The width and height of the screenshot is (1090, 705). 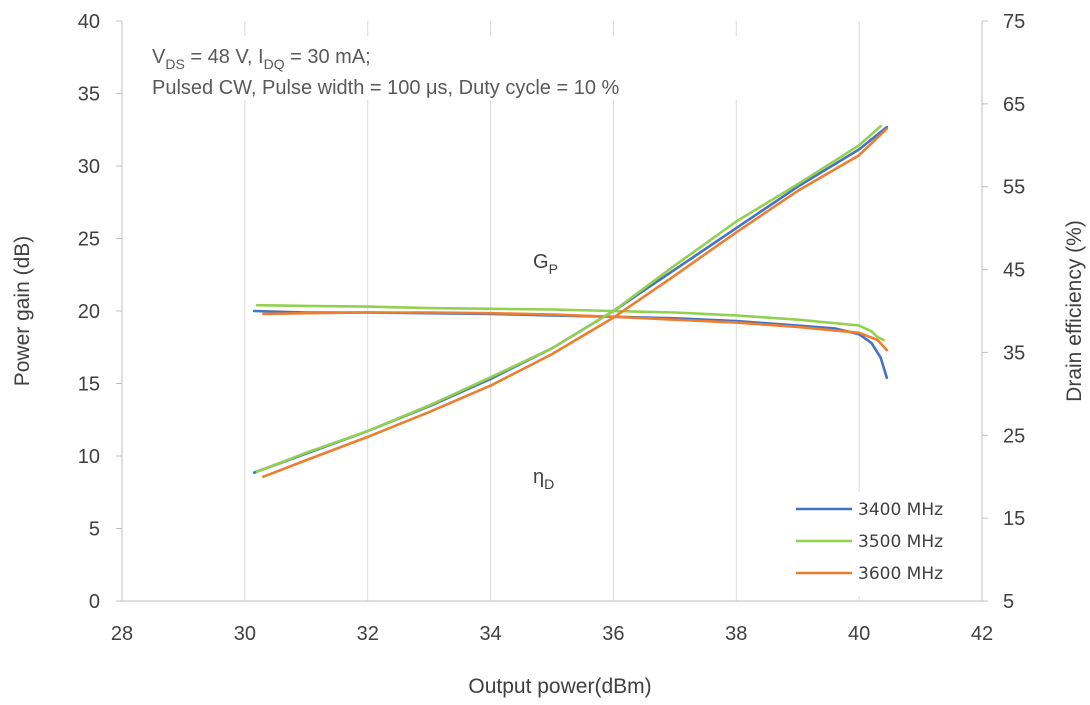 I want to click on efficiency-curve-label: ηD, so click(x=543, y=479).